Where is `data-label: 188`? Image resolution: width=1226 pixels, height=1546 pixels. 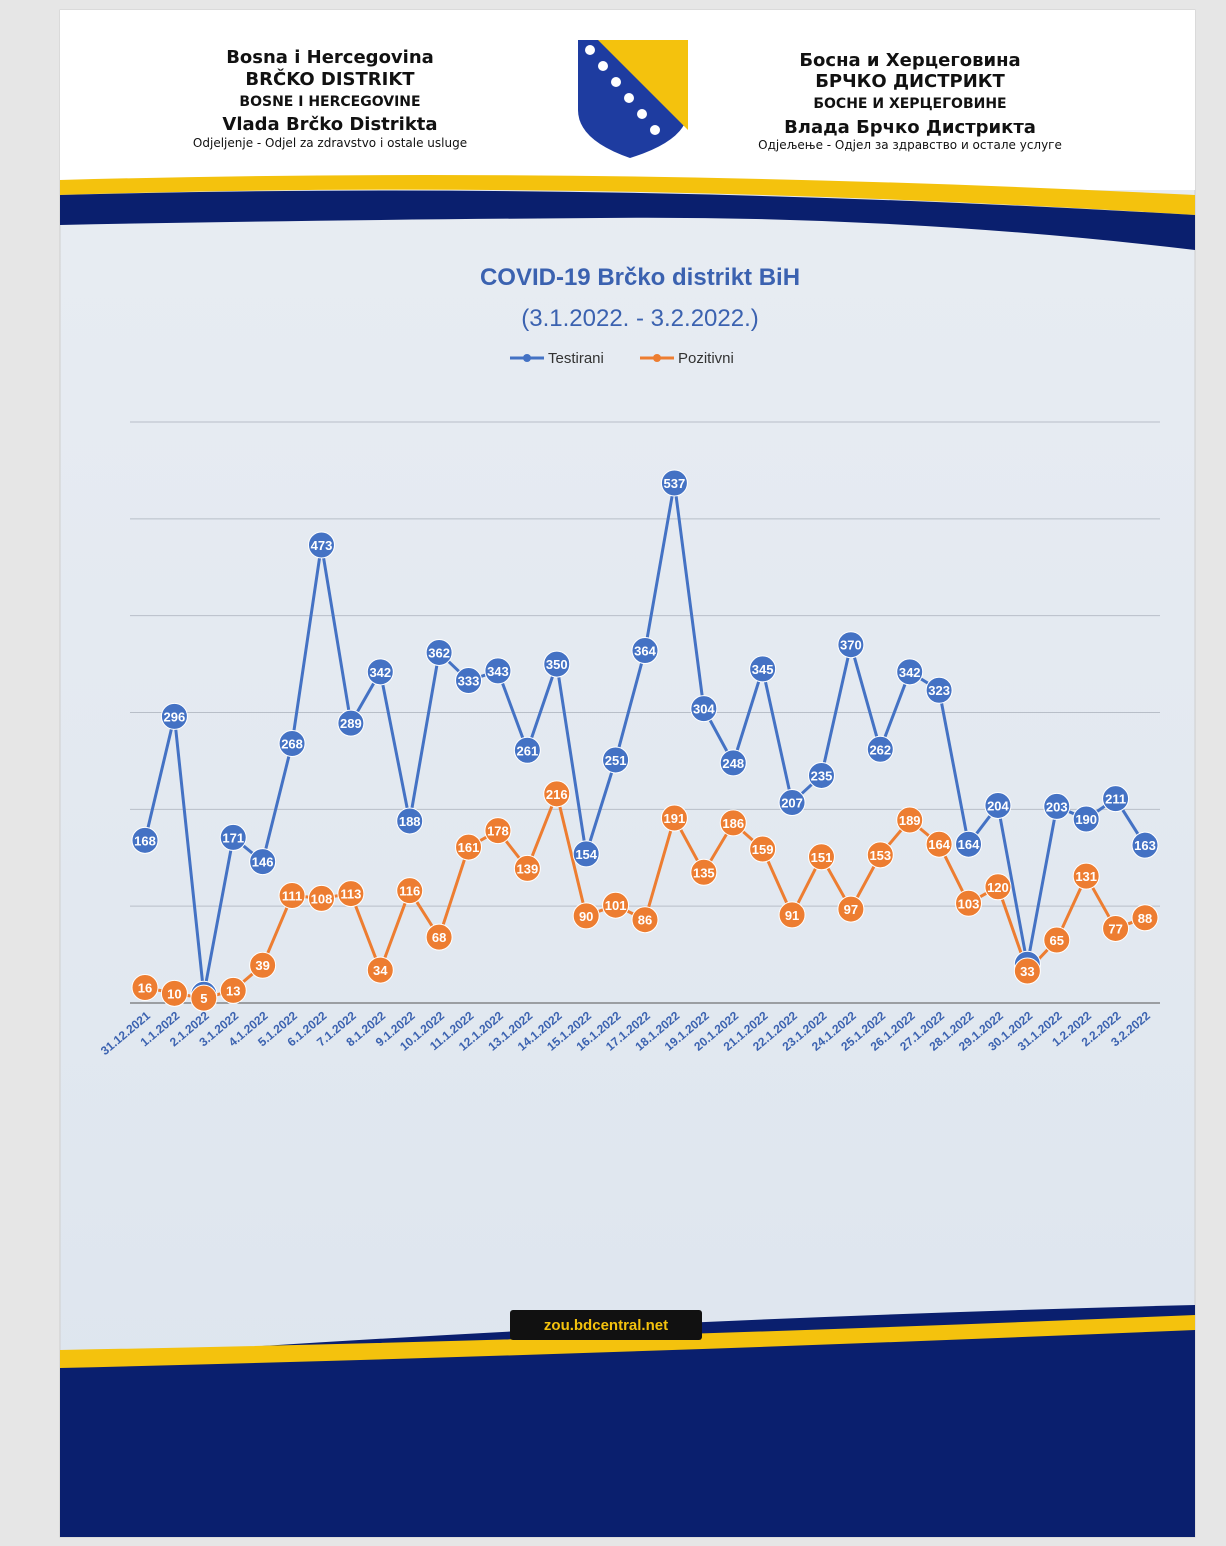 data-label: 188 is located at coordinates (410, 821).